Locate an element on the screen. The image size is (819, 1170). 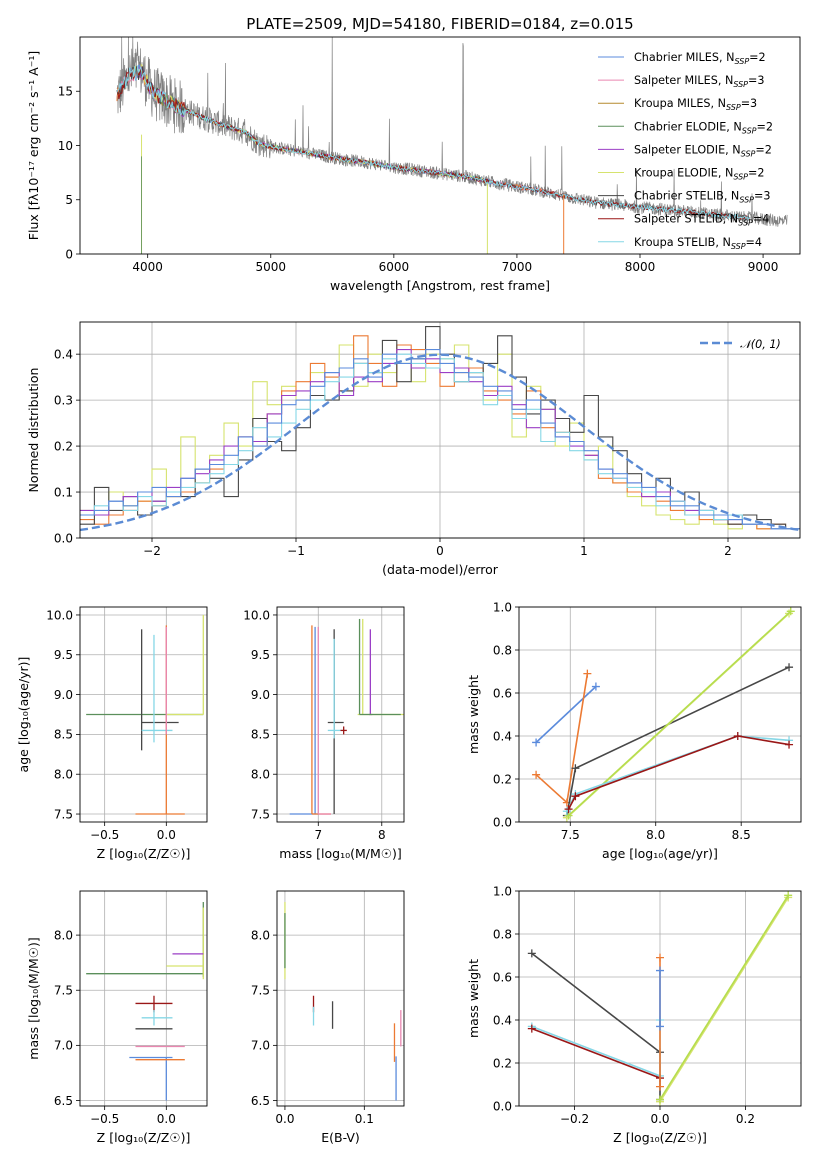
x-tick-label: 9000 is located at coordinates (763, 267).